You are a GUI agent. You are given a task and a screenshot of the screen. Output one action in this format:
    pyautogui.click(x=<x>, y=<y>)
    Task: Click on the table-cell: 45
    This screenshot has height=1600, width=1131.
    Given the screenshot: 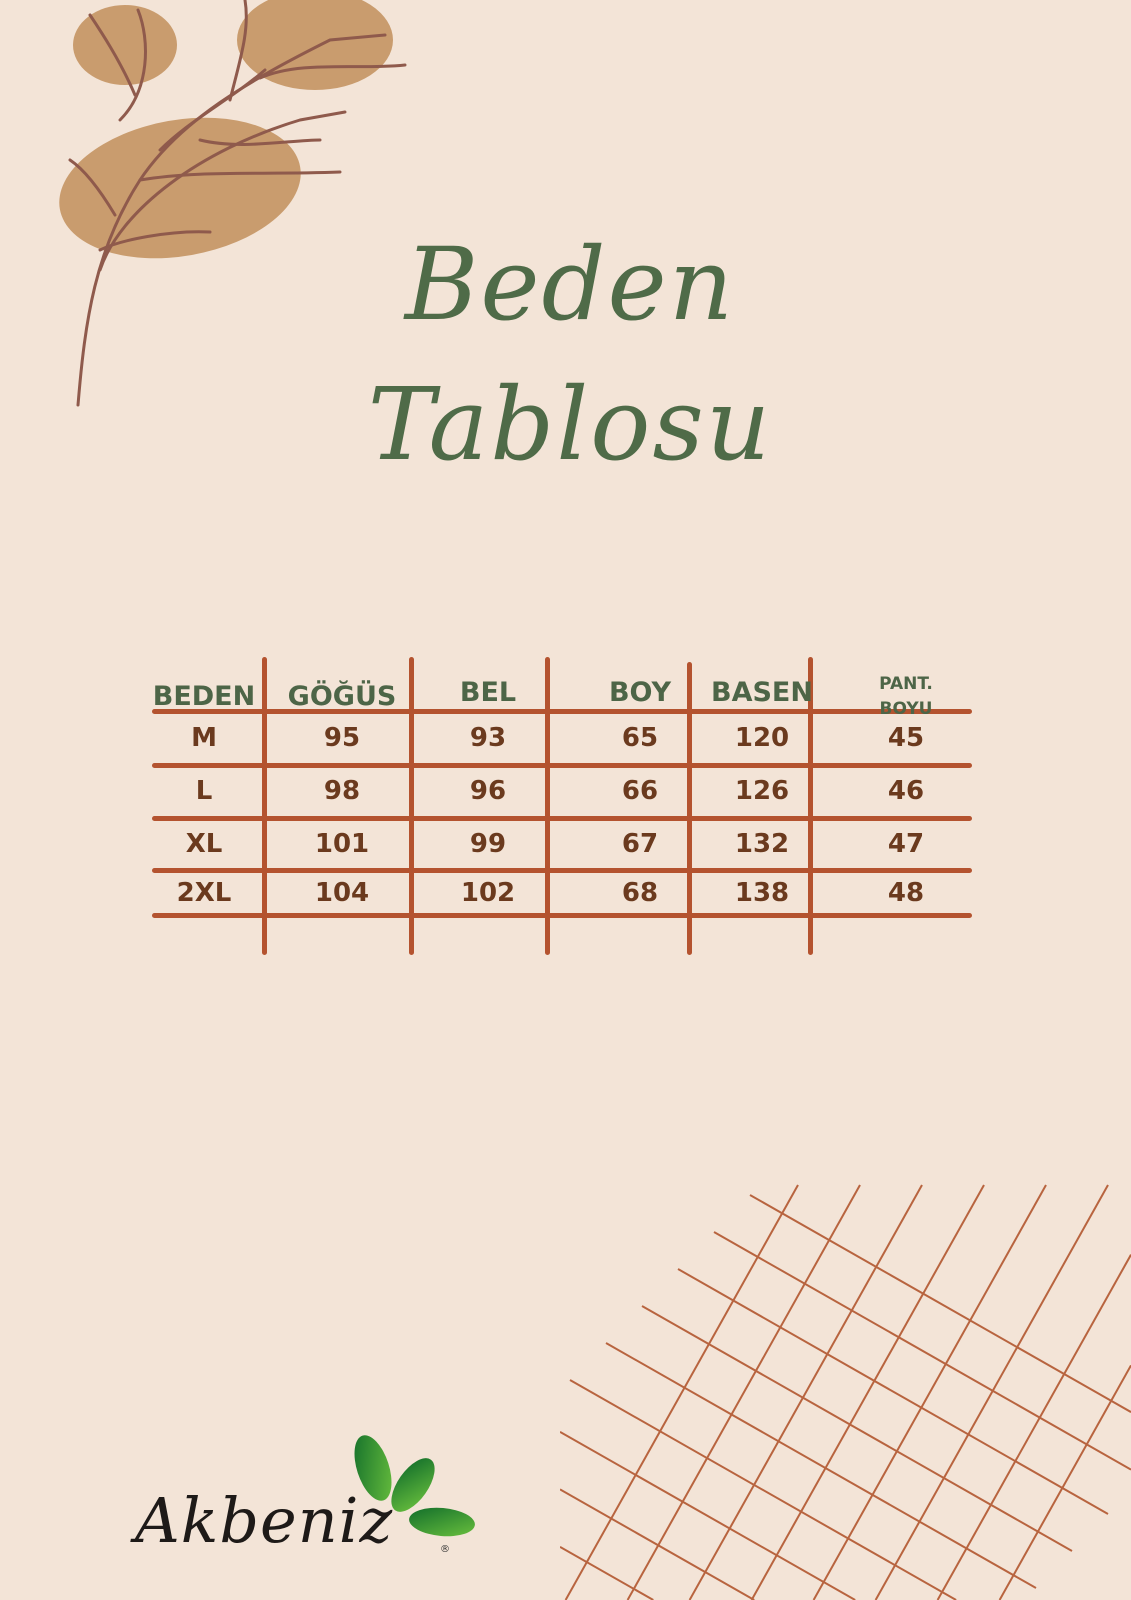 What is the action you would take?
    pyautogui.click(x=906, y=738)
    